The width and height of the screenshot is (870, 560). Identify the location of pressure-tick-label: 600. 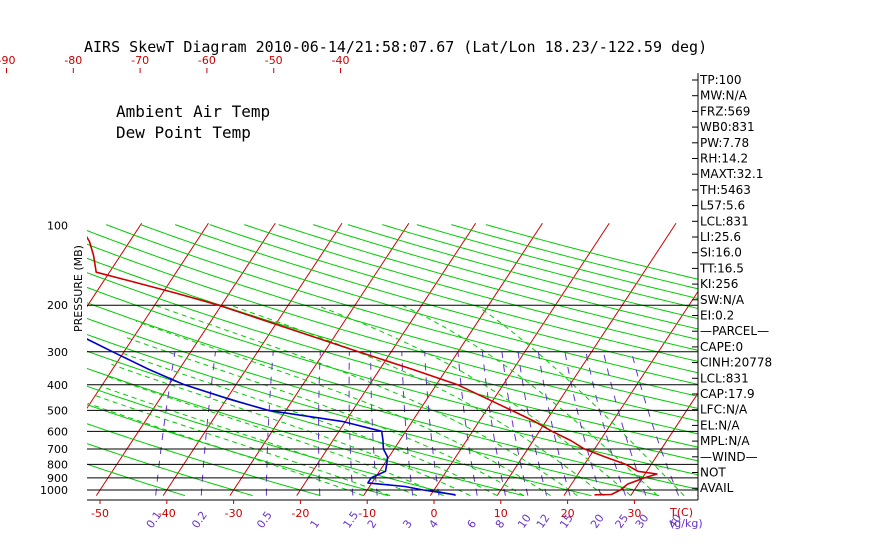
(57, 431).